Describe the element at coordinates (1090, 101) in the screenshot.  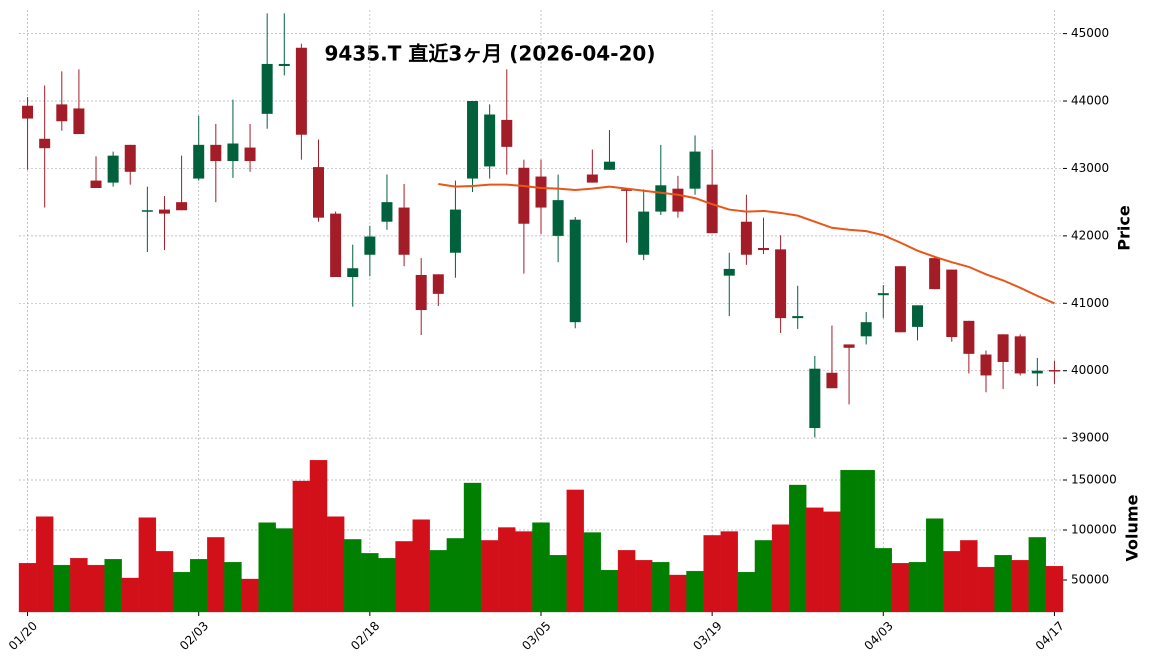
I see `y-tick-label: 44000` at that location.